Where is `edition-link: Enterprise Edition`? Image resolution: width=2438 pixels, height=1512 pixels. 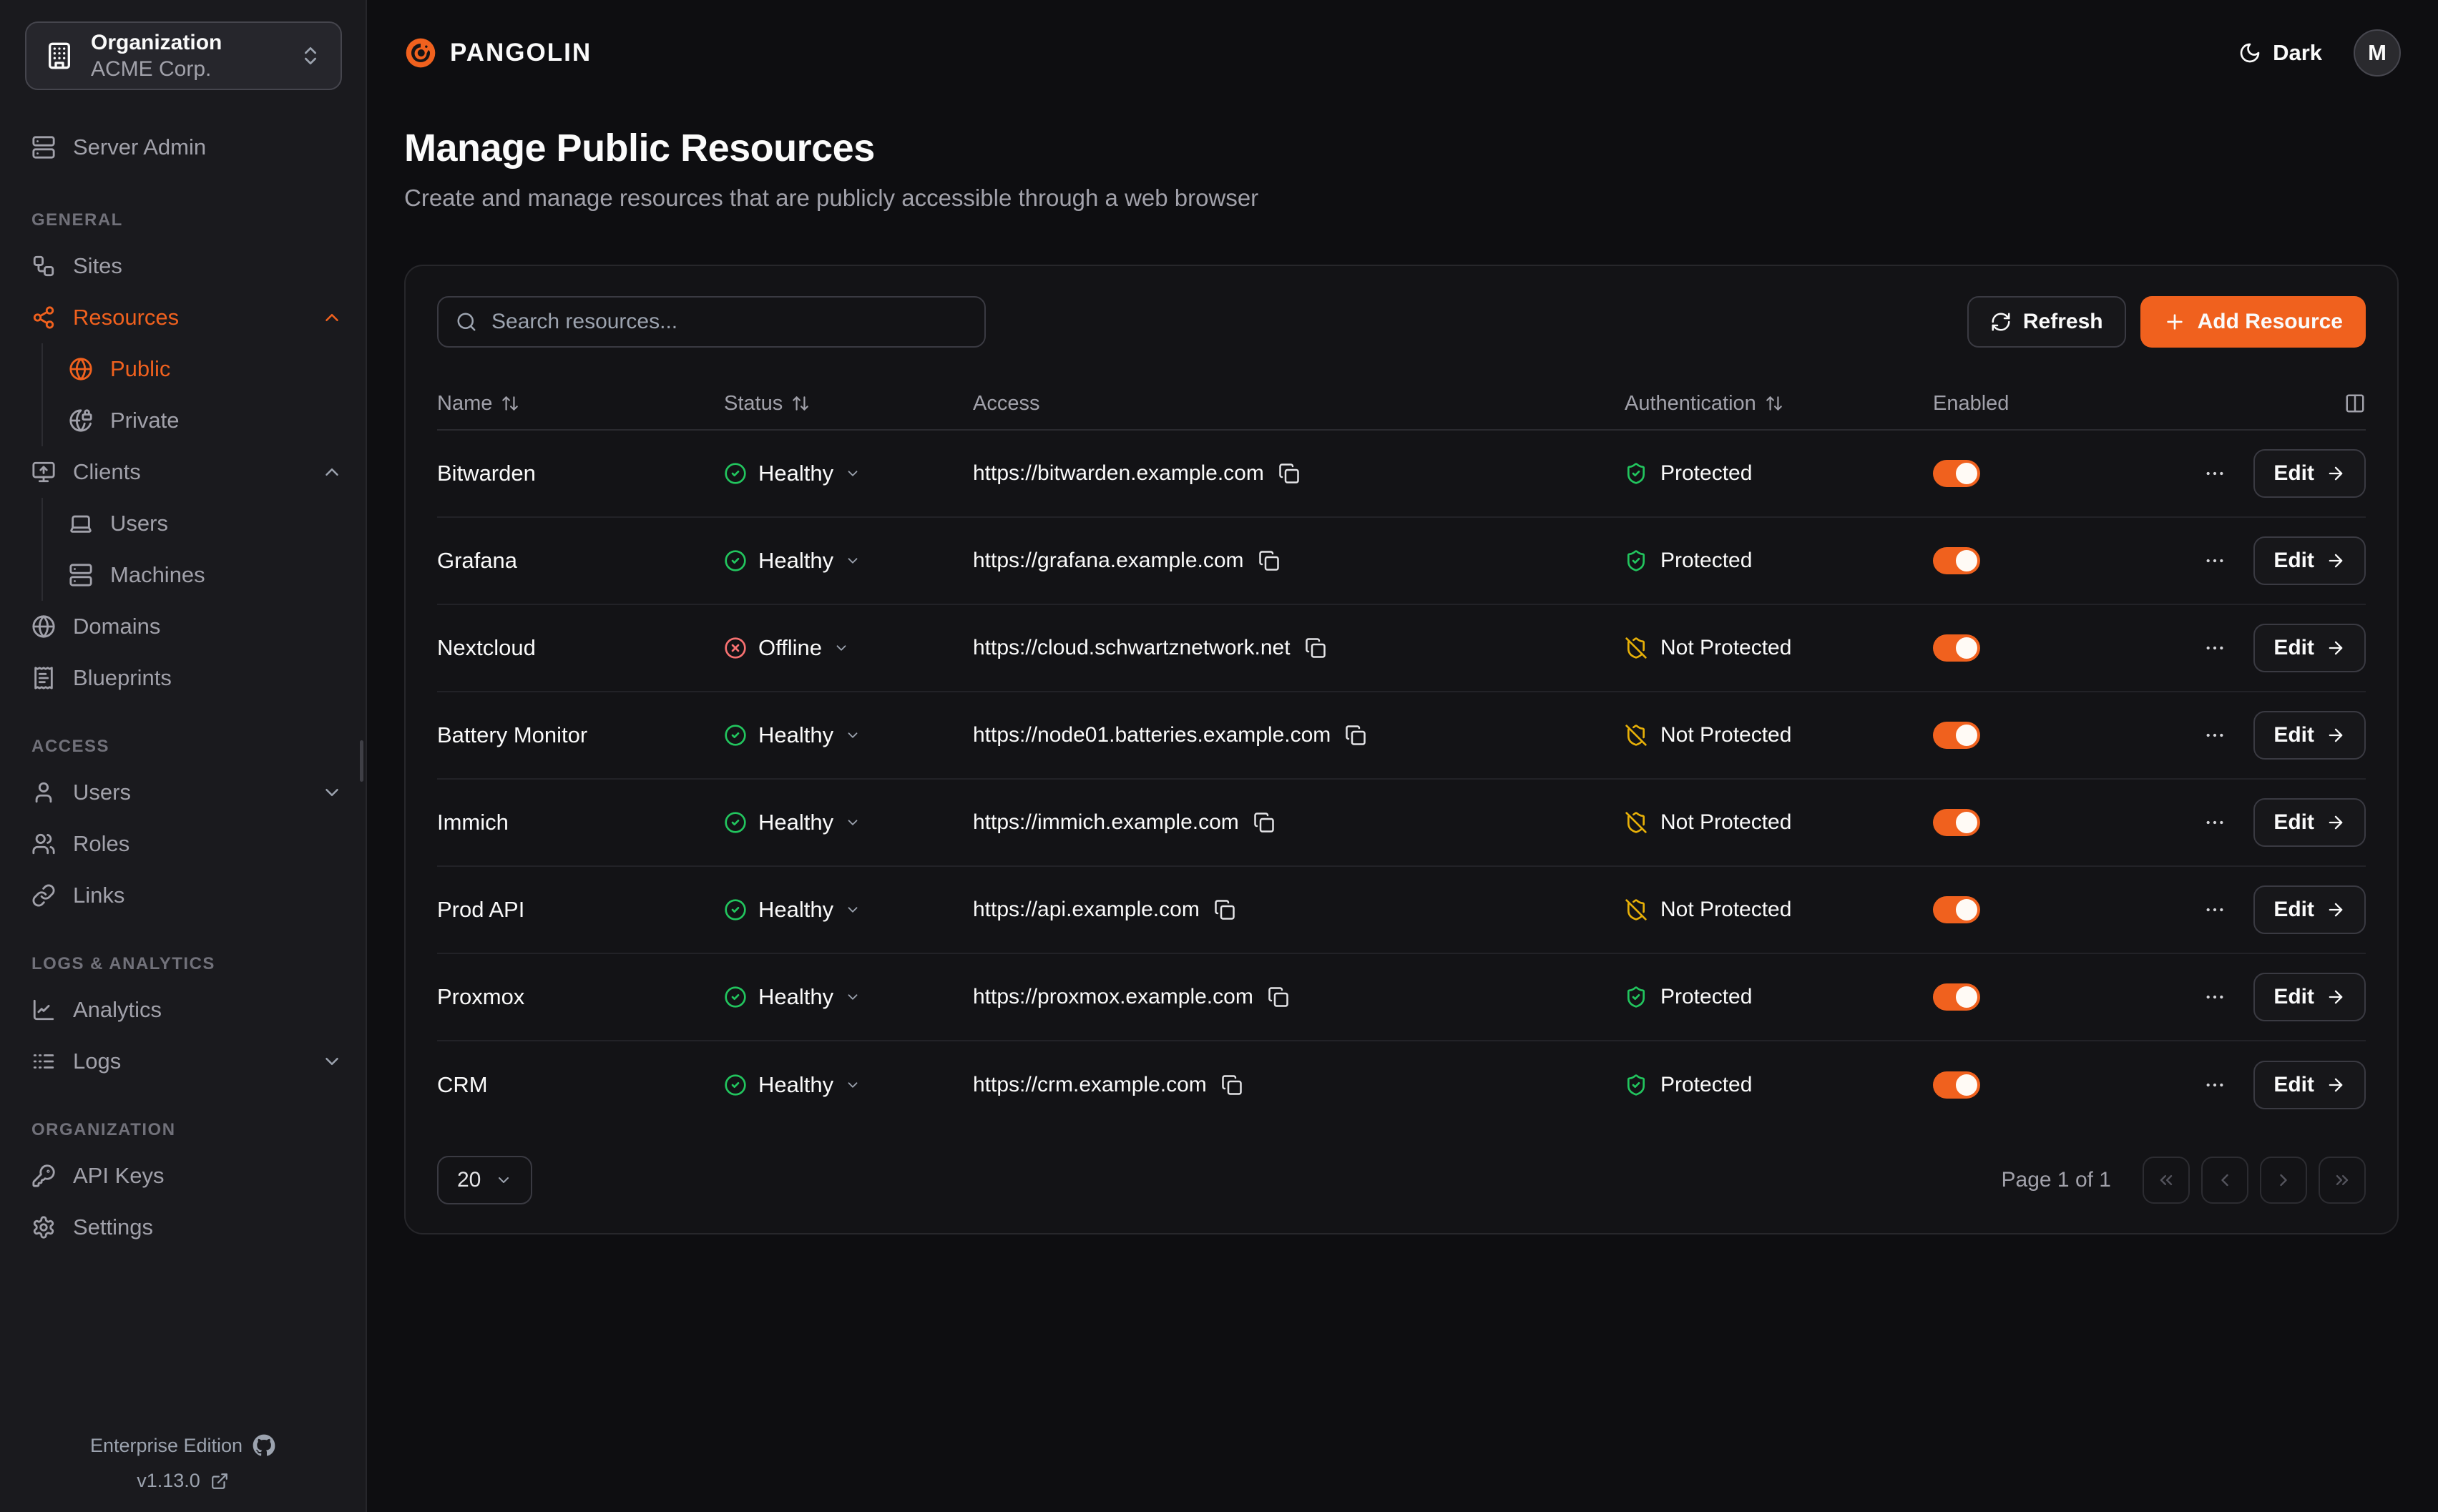
edition-link: Enterprise Edition is located at coordinates (182, 1445).